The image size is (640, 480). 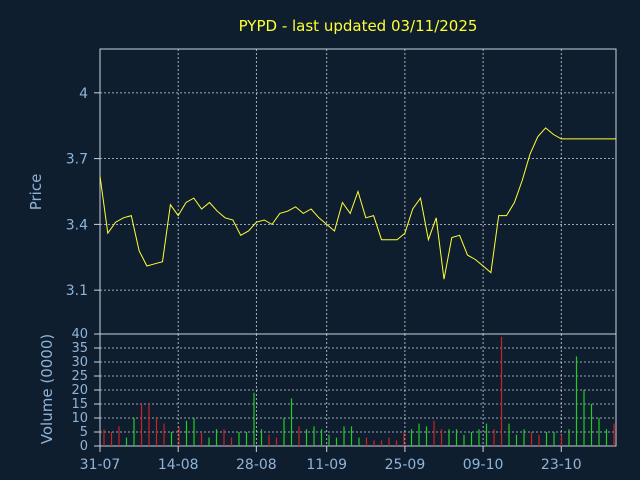 I want to click on x-tick-label-3: 11-09, so click(x=326, y=465).